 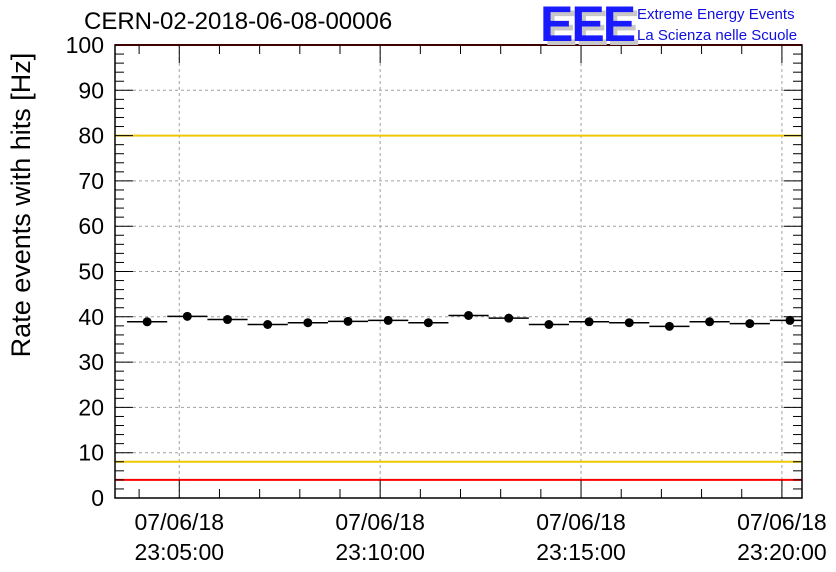 What do you see at coordinates (782, 552) in the screenshot?
I see `x-tick-label-time: 23:20:00` at bounding box center [782, 552].